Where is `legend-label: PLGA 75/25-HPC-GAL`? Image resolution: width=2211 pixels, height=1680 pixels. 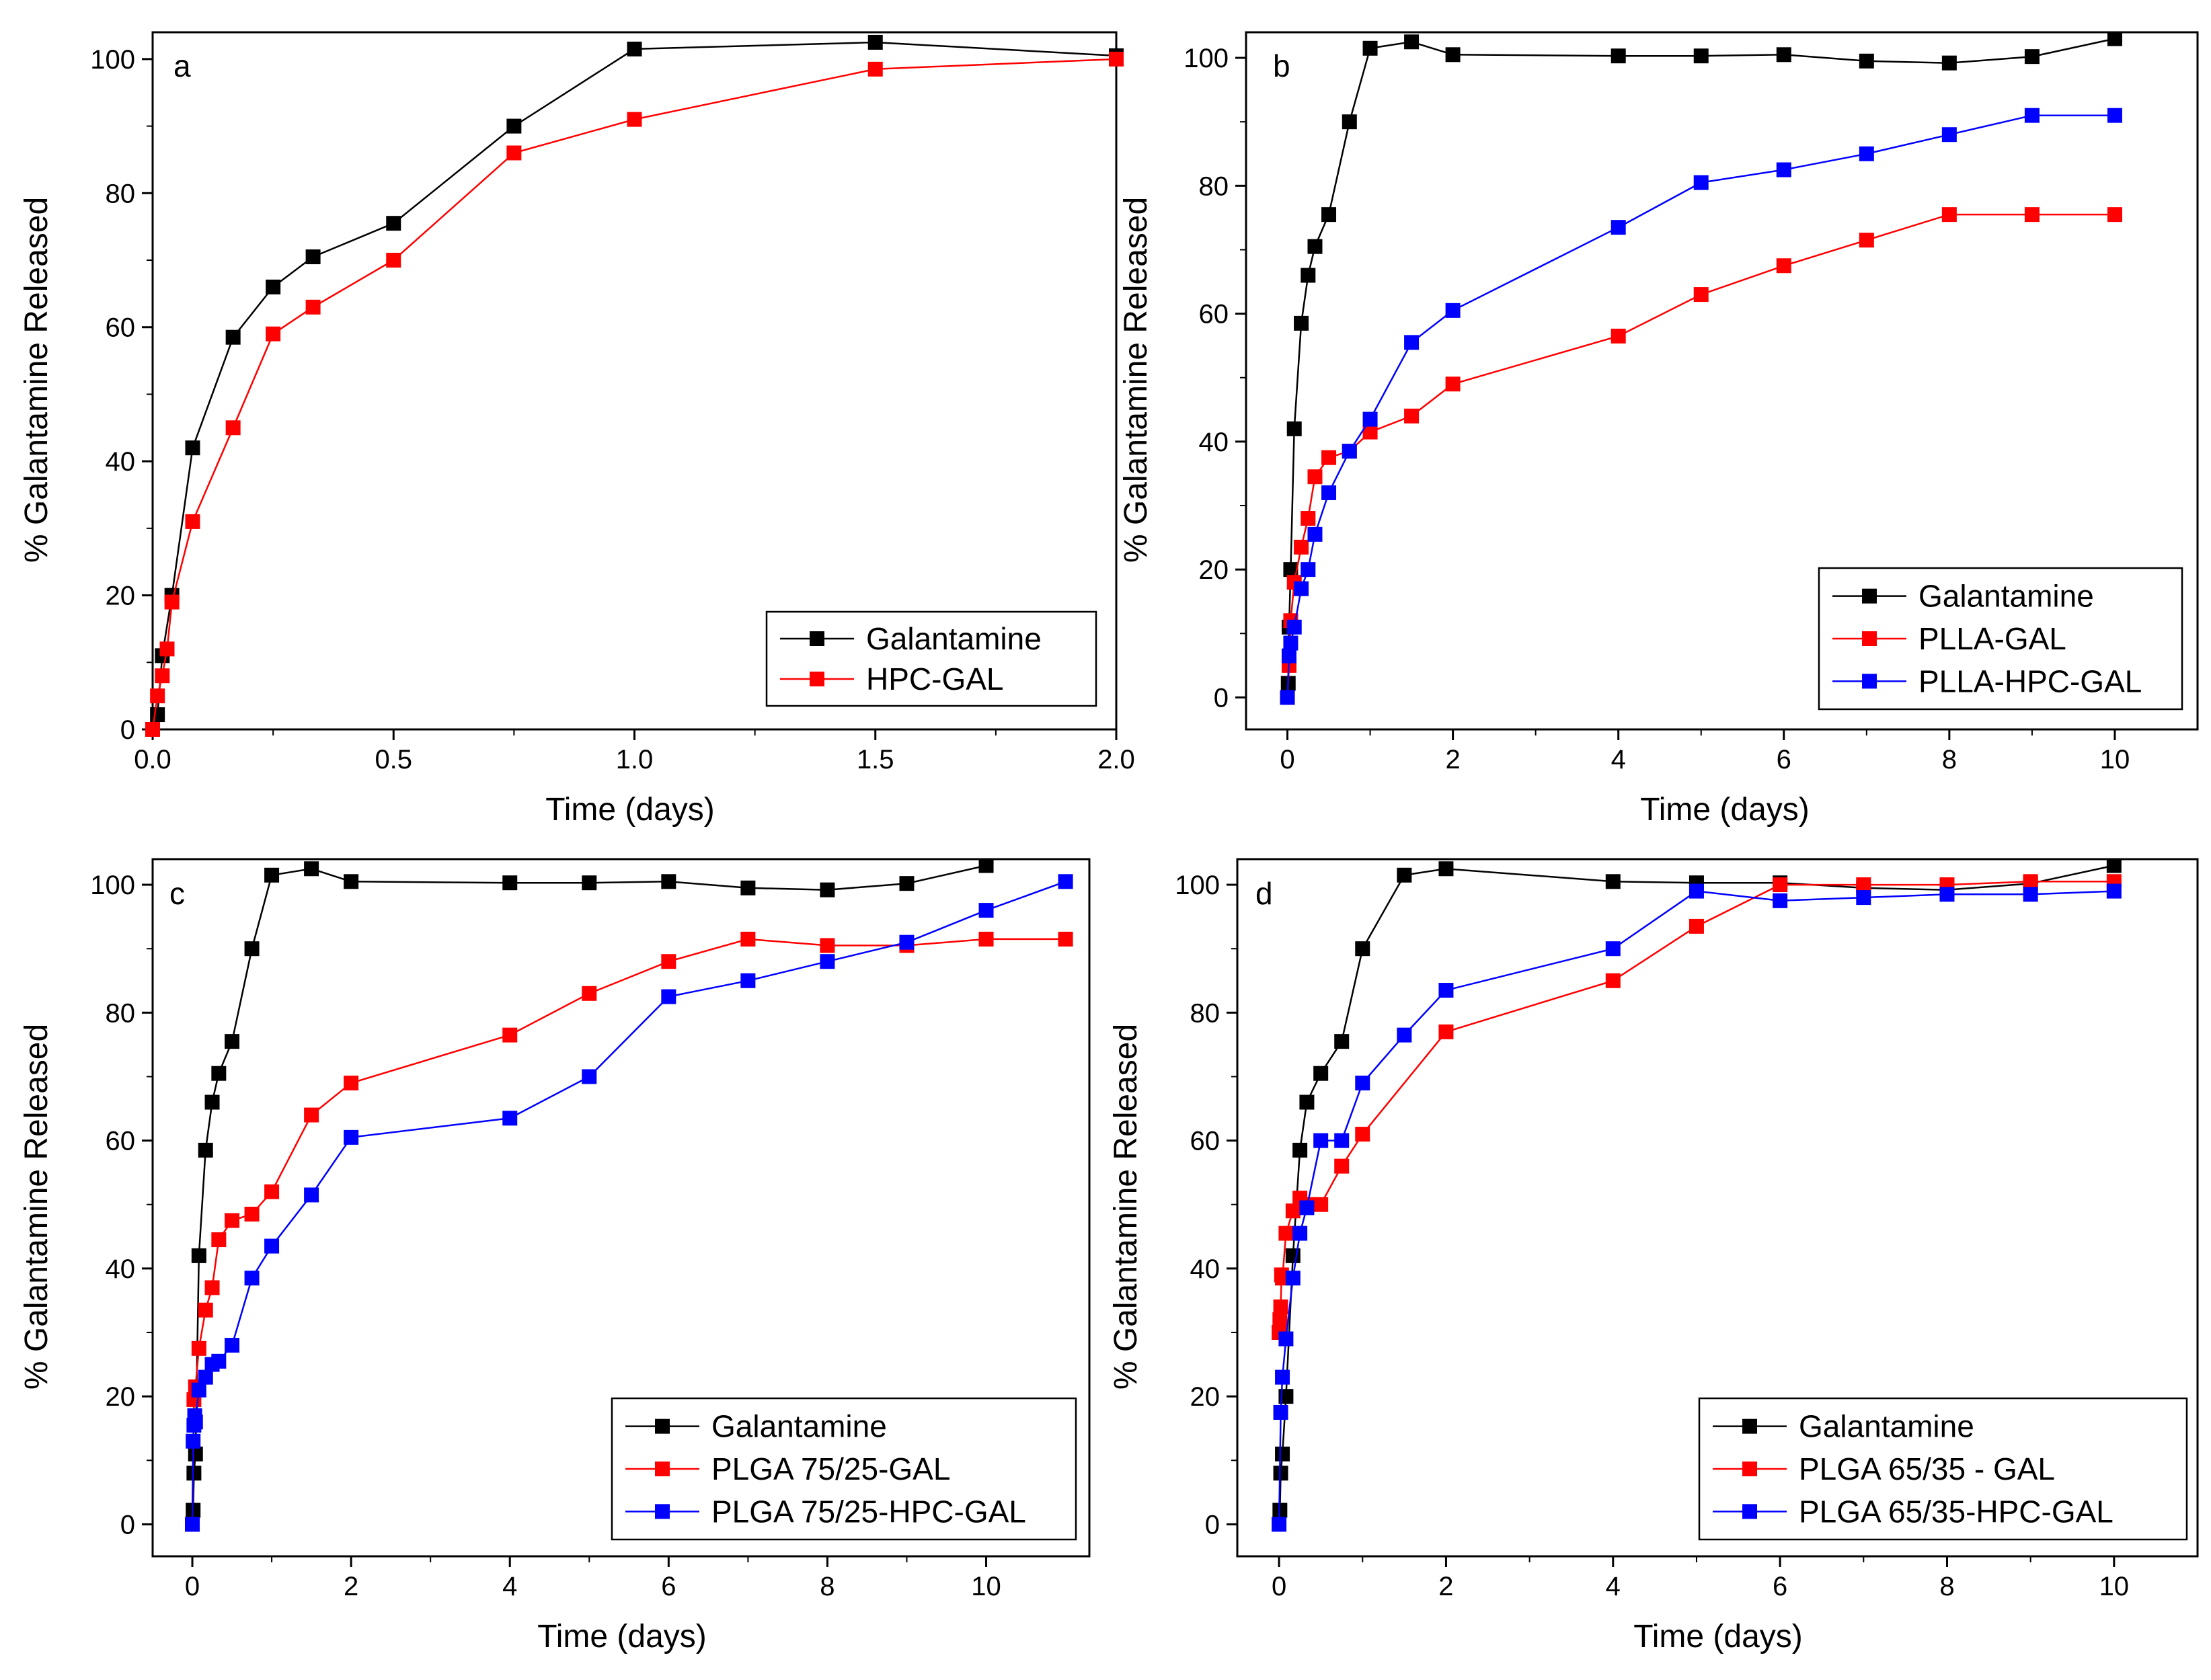
legend-label: PLGA 75/25-HPC-GAL is located at coordinates (868, 1512).